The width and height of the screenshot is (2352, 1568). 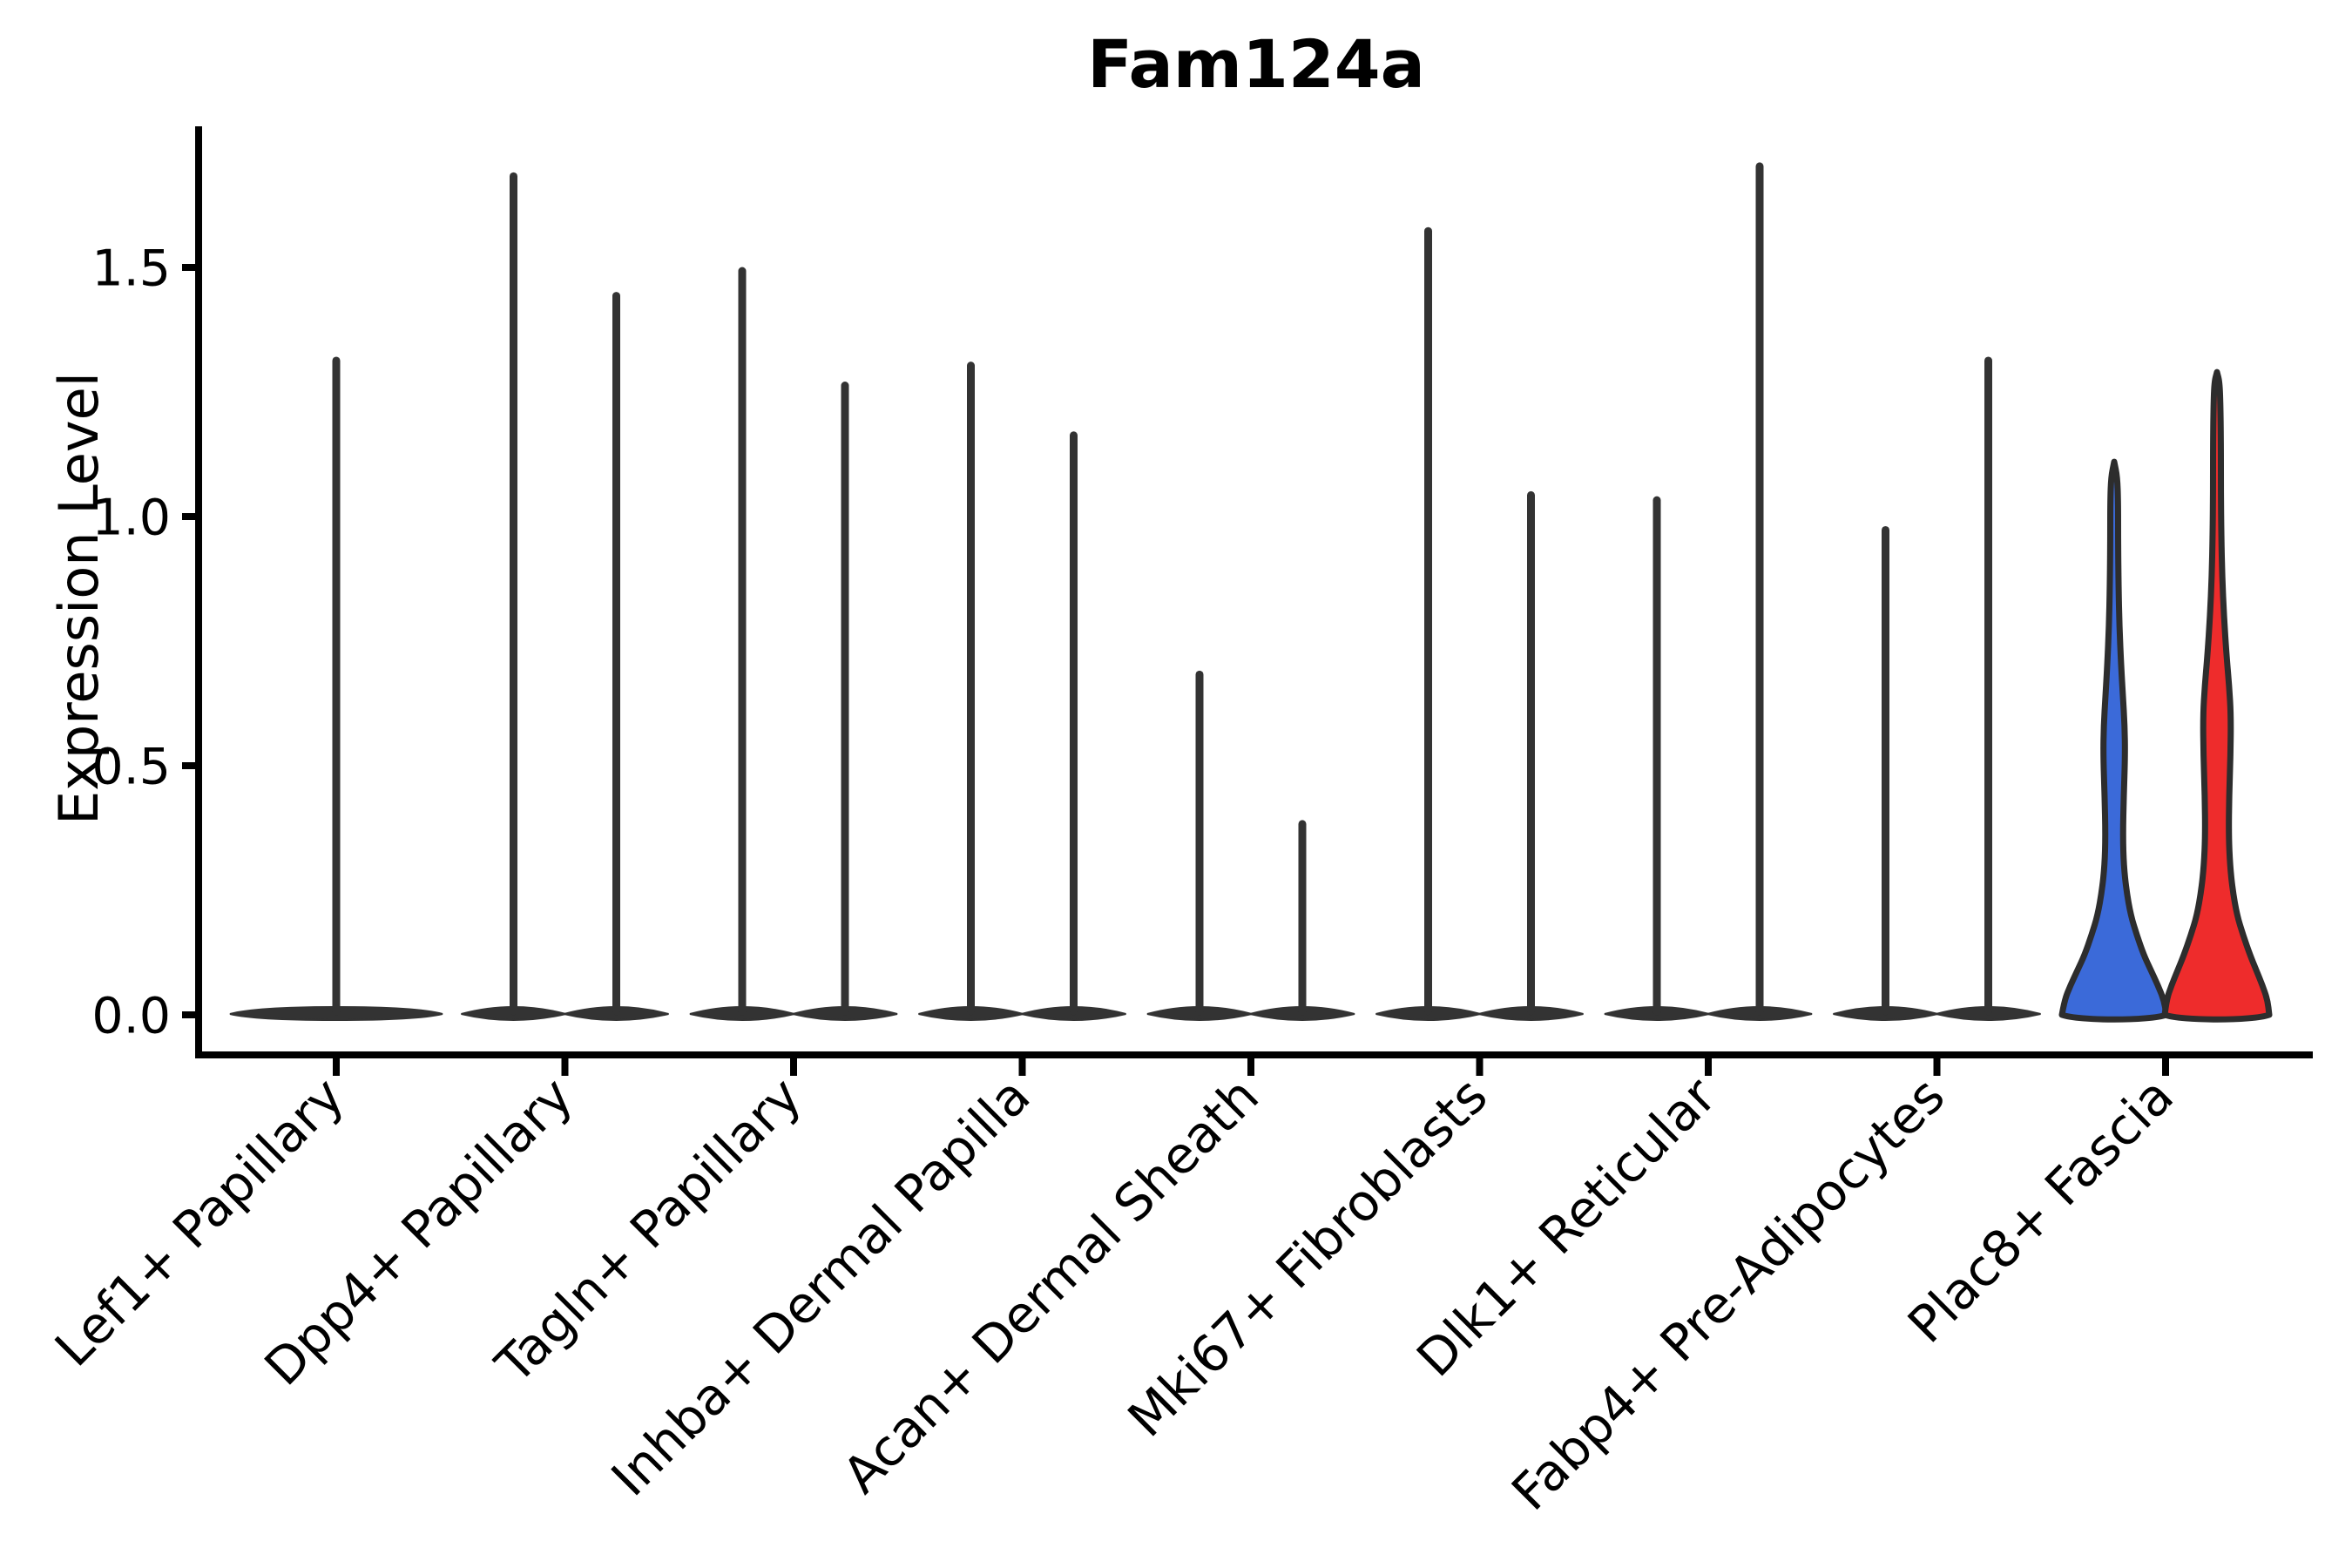 I want to click on y-tick-label: 0.5, so click(x=131, y=767).